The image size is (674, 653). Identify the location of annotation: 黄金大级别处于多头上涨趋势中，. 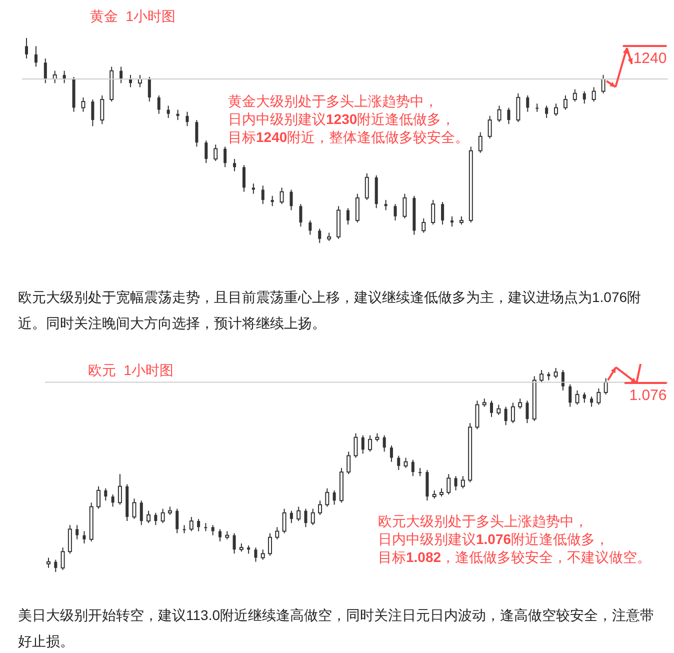
(333, 101).